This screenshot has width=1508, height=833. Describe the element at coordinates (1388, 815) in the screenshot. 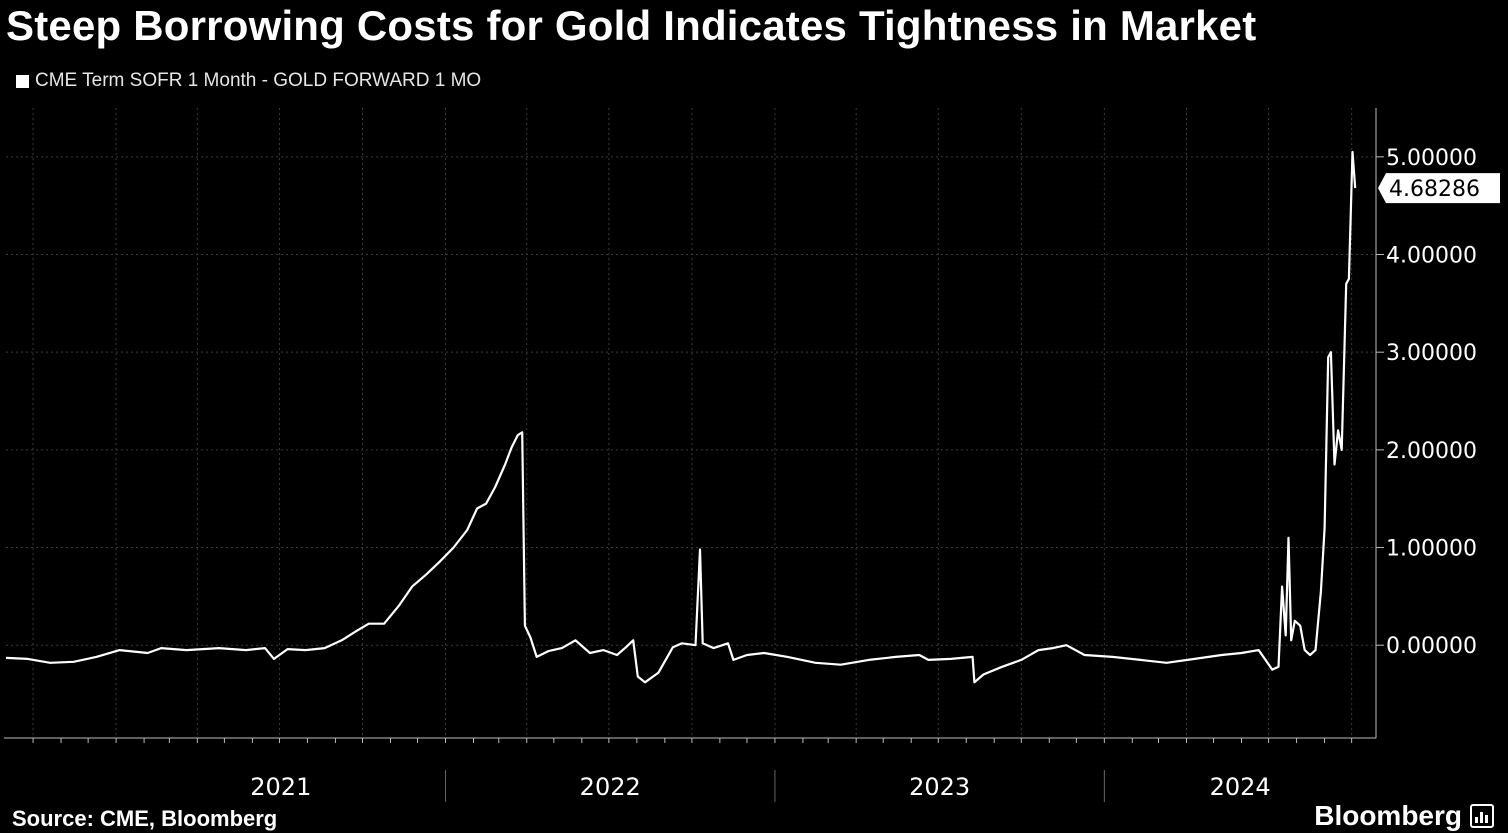

I see `brand-name: Bloomberg` at that location.